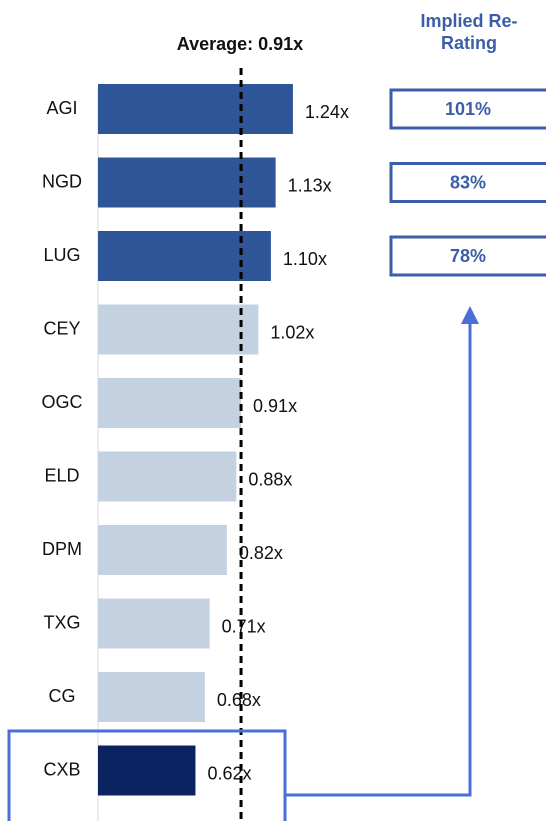 The image size is (546, 821). I want to click on value-label: 1.02x, so click(292, 332).